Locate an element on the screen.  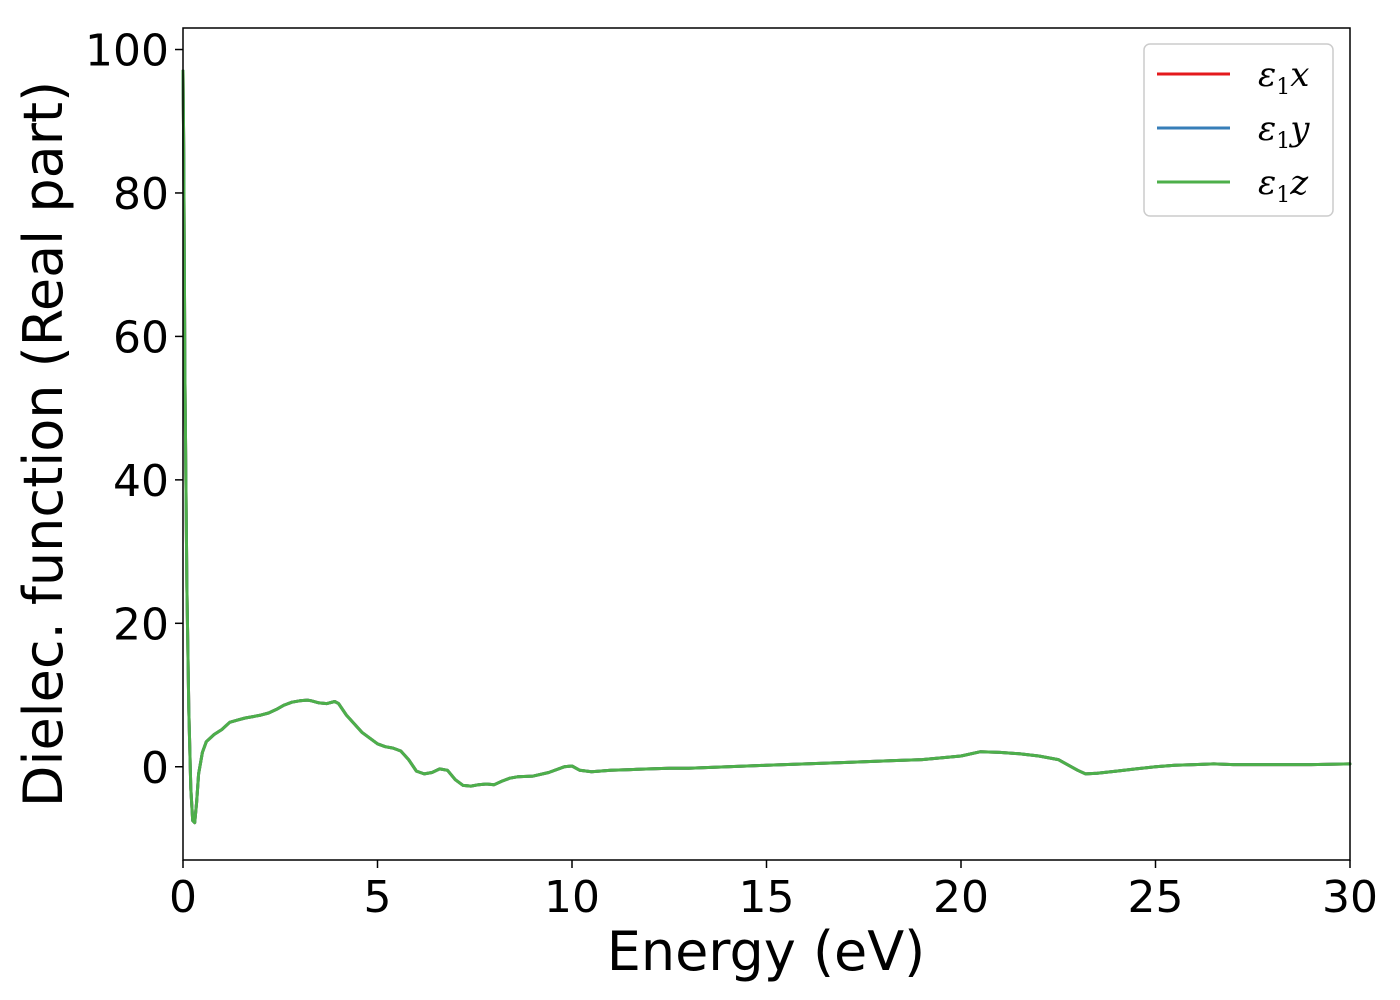
legend-box is located at coordinates (1238, 130).